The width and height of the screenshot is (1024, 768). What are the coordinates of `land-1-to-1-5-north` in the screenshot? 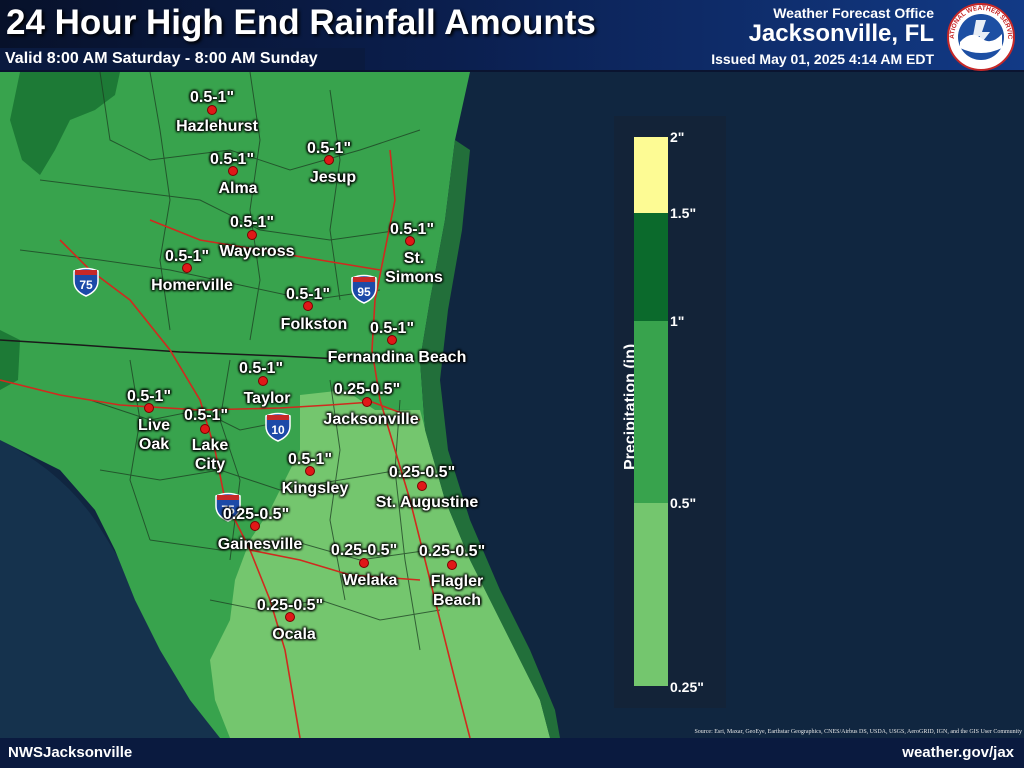 It's located at (65, 123).